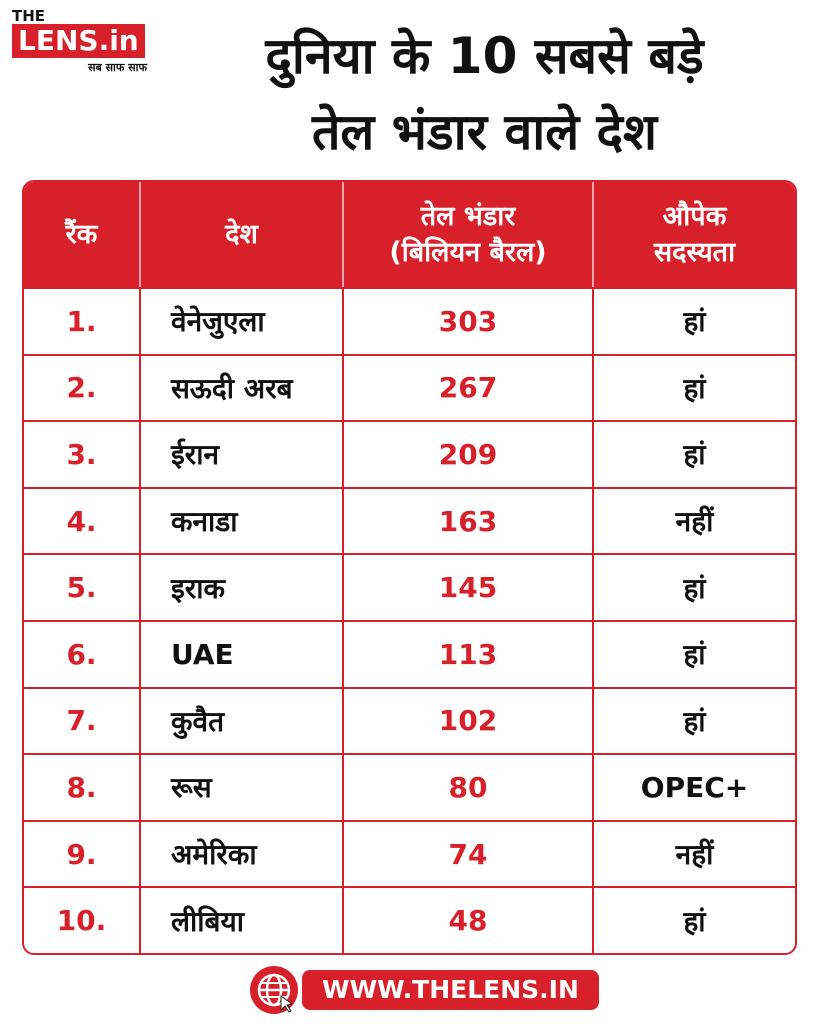 The width and height of the screenshot is (819, 1024). What do you see at coordinates (82, 654) in the screenshot?
I see `rank: 6.` at bounding box center [82, 654].